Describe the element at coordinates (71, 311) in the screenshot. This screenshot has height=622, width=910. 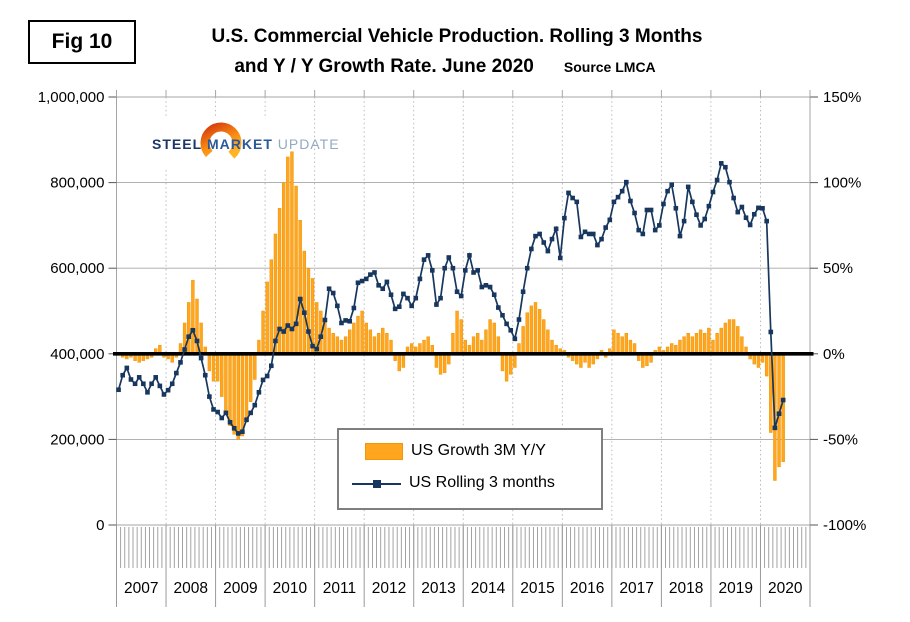
I see `left-axis-labels: 1,000,000 800,000 600,000 400,000 200,000 0` at that location.